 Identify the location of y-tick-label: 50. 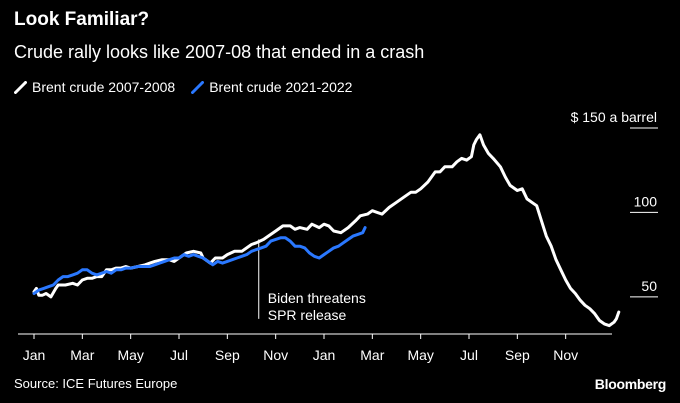
(649, 286).